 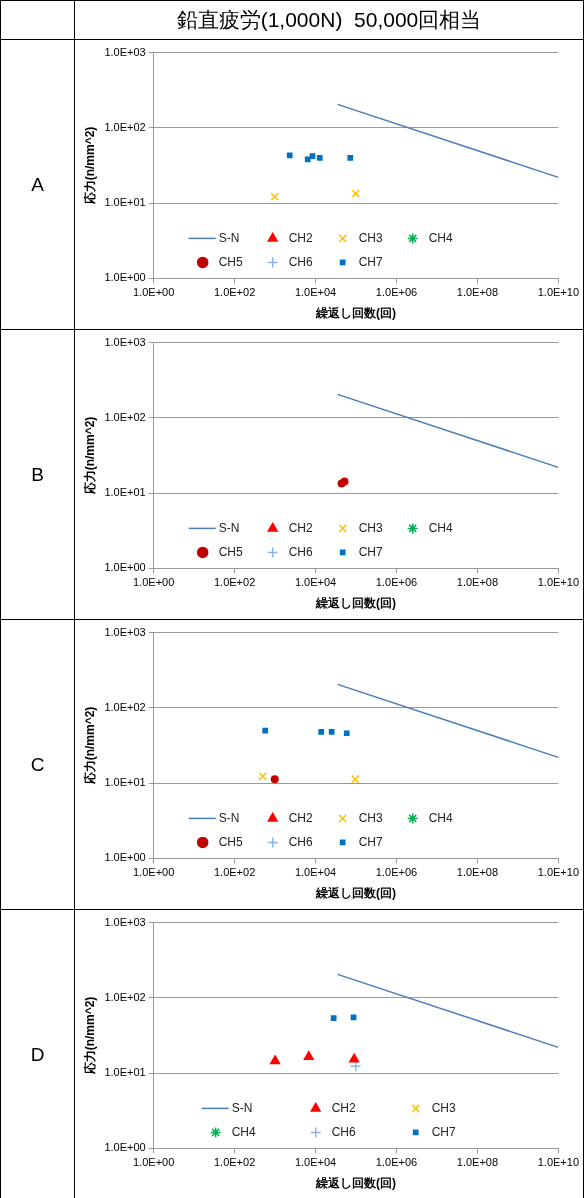 What do you see at coordinates (37, 765) in the screenshot?
I see `text: C` at bounding box center [37, 765].